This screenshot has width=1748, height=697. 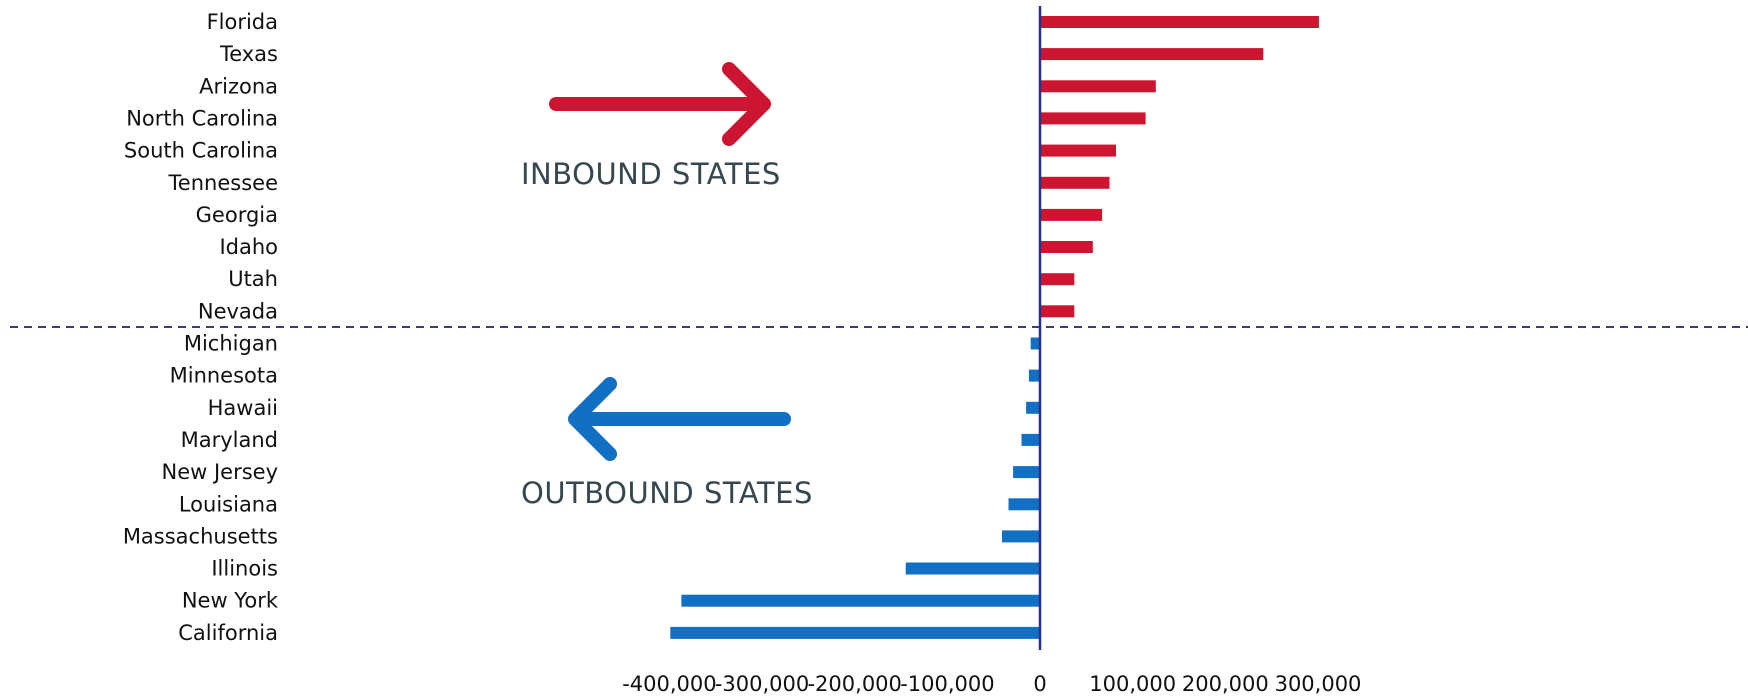 What do you see at coordinates (1071, 214) in the screenshot?
I see `bar-georgia` at bounding box center [1071, 214].